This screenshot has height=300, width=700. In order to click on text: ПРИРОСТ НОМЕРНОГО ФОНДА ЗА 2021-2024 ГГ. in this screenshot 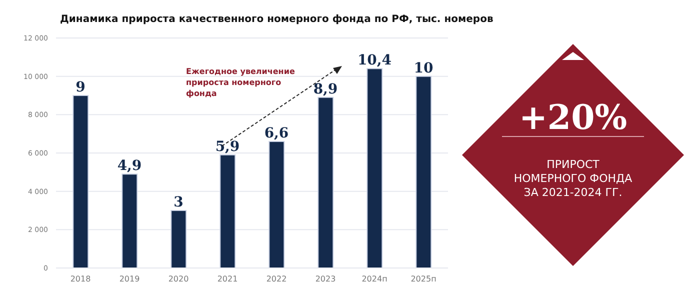, I will do `click(573, 179)`.